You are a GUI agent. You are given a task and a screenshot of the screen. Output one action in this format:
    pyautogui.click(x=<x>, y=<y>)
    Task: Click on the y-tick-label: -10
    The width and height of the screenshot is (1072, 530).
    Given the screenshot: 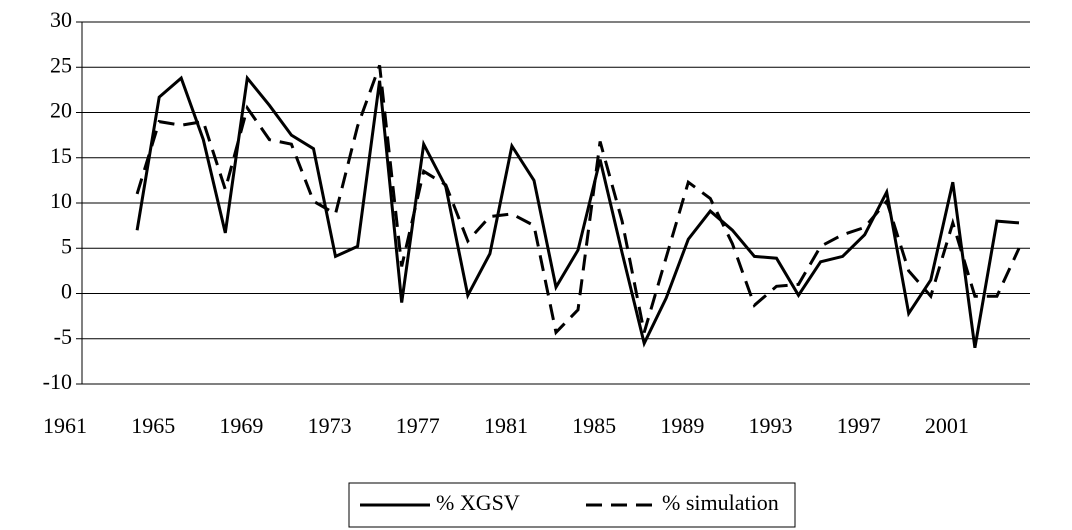 What is the action you would take?
    pyautogui.click(x=57, y=381)
    